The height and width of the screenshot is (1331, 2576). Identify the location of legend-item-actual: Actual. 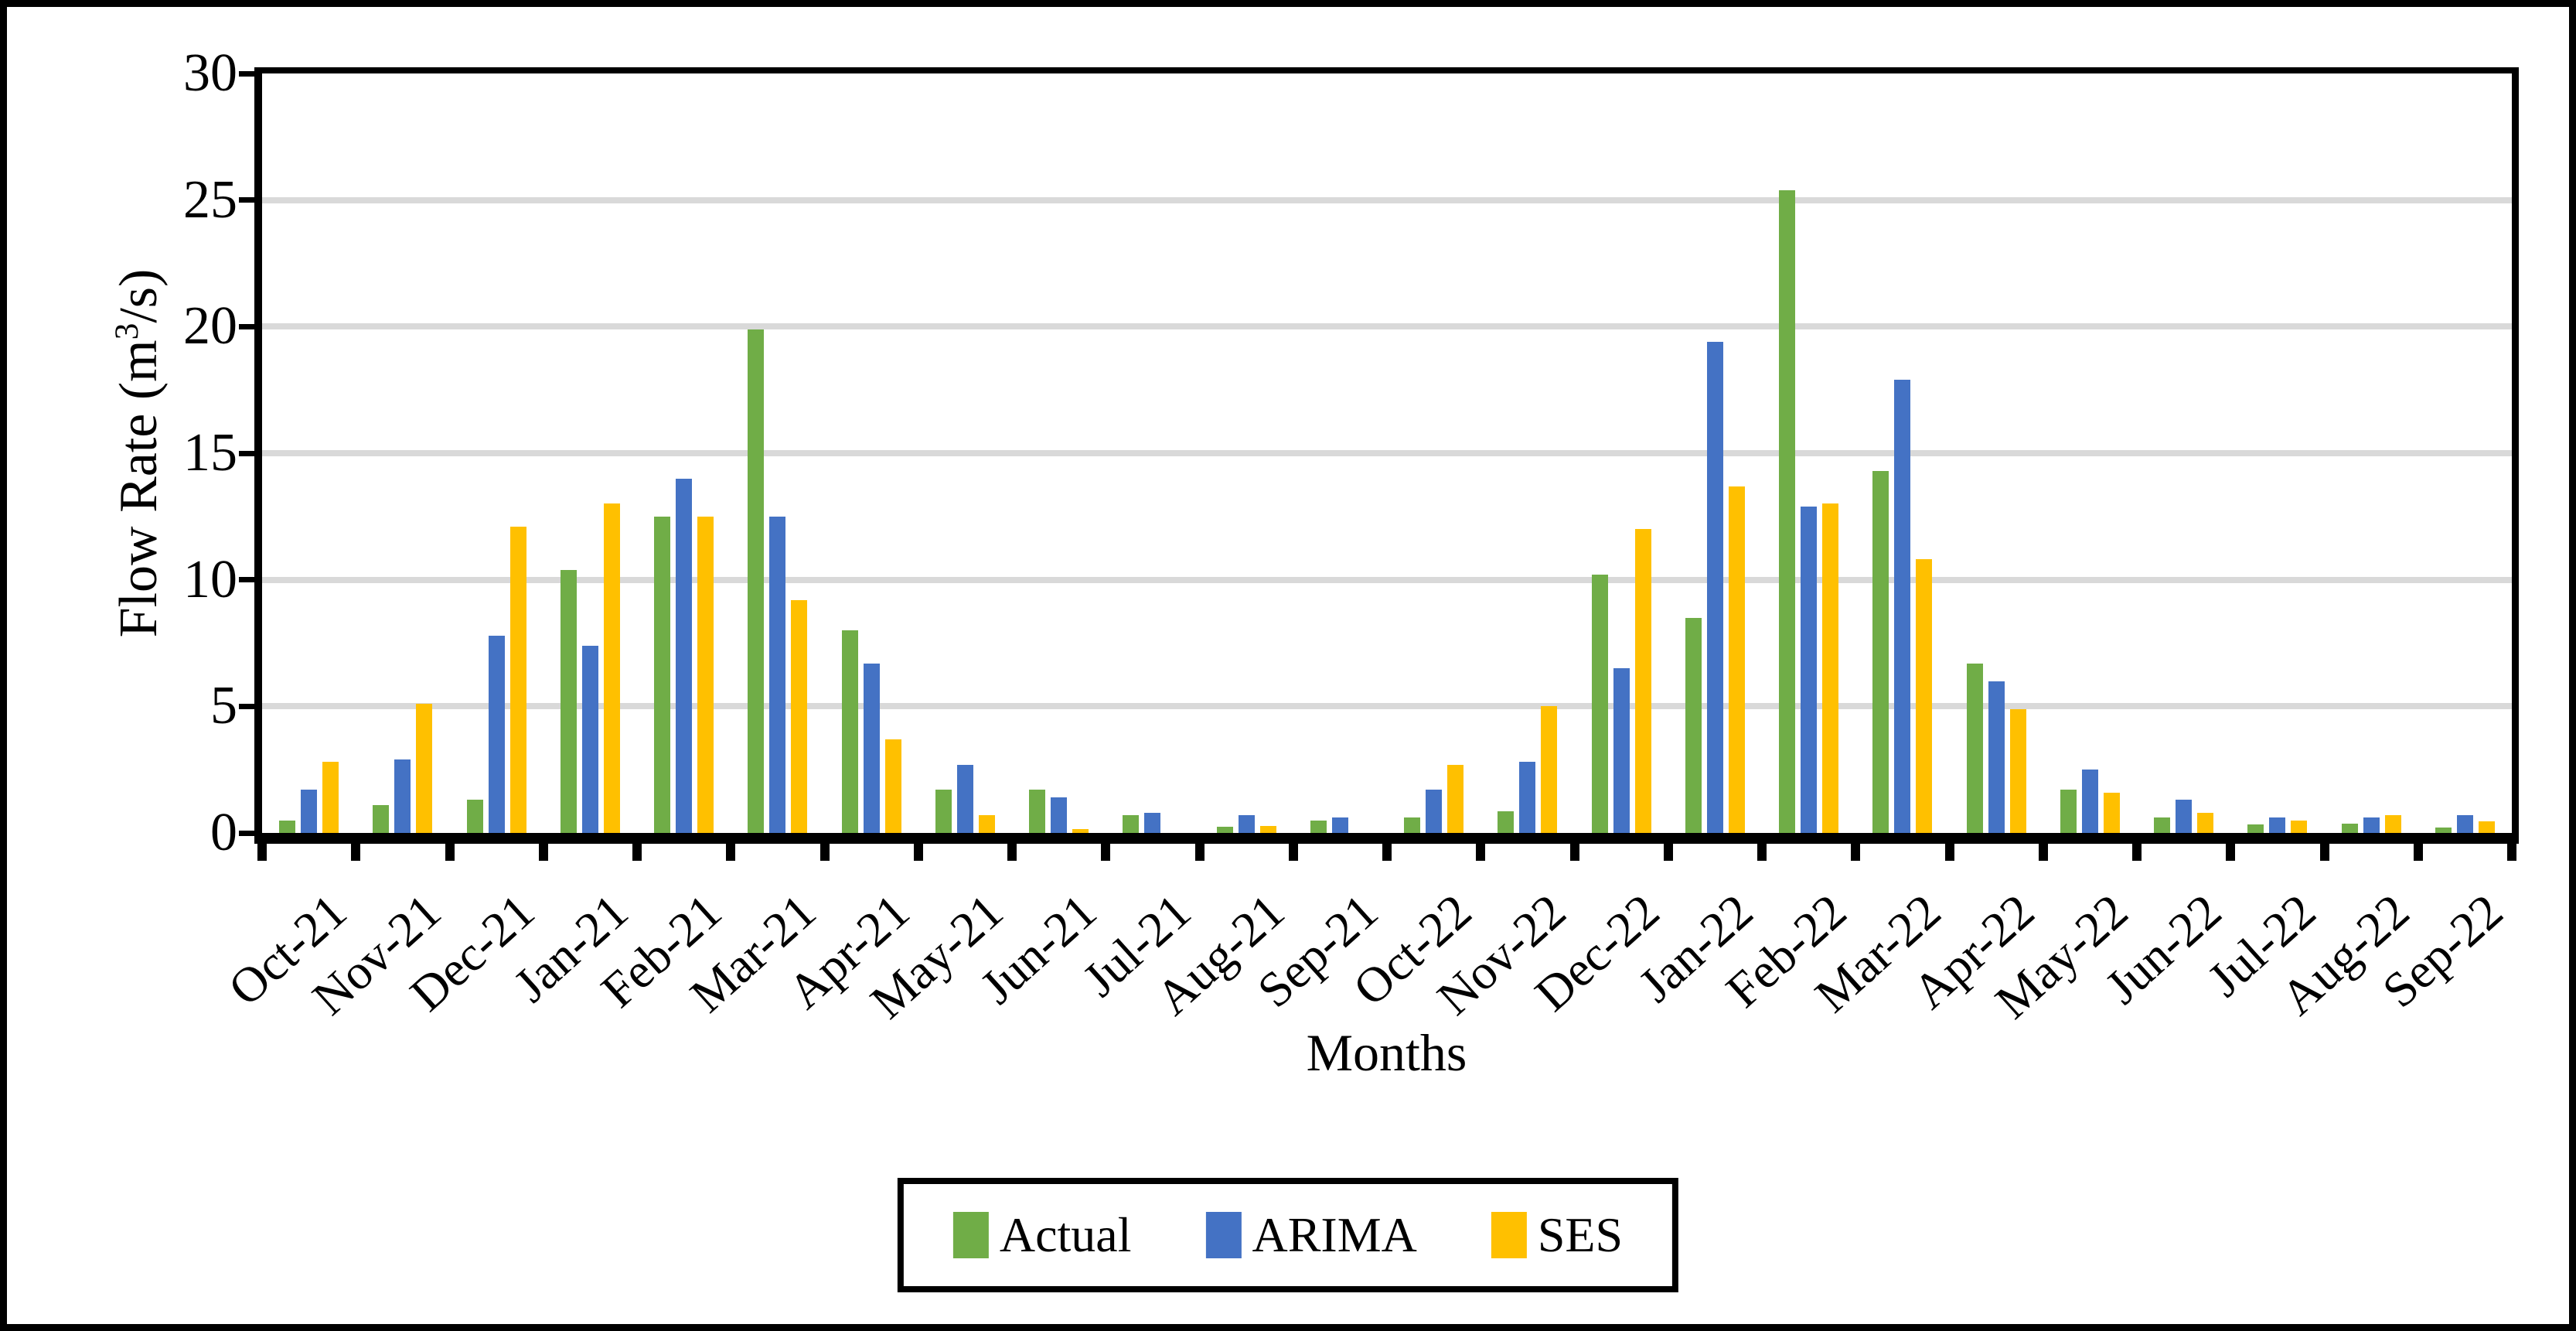
(1041, 1235).